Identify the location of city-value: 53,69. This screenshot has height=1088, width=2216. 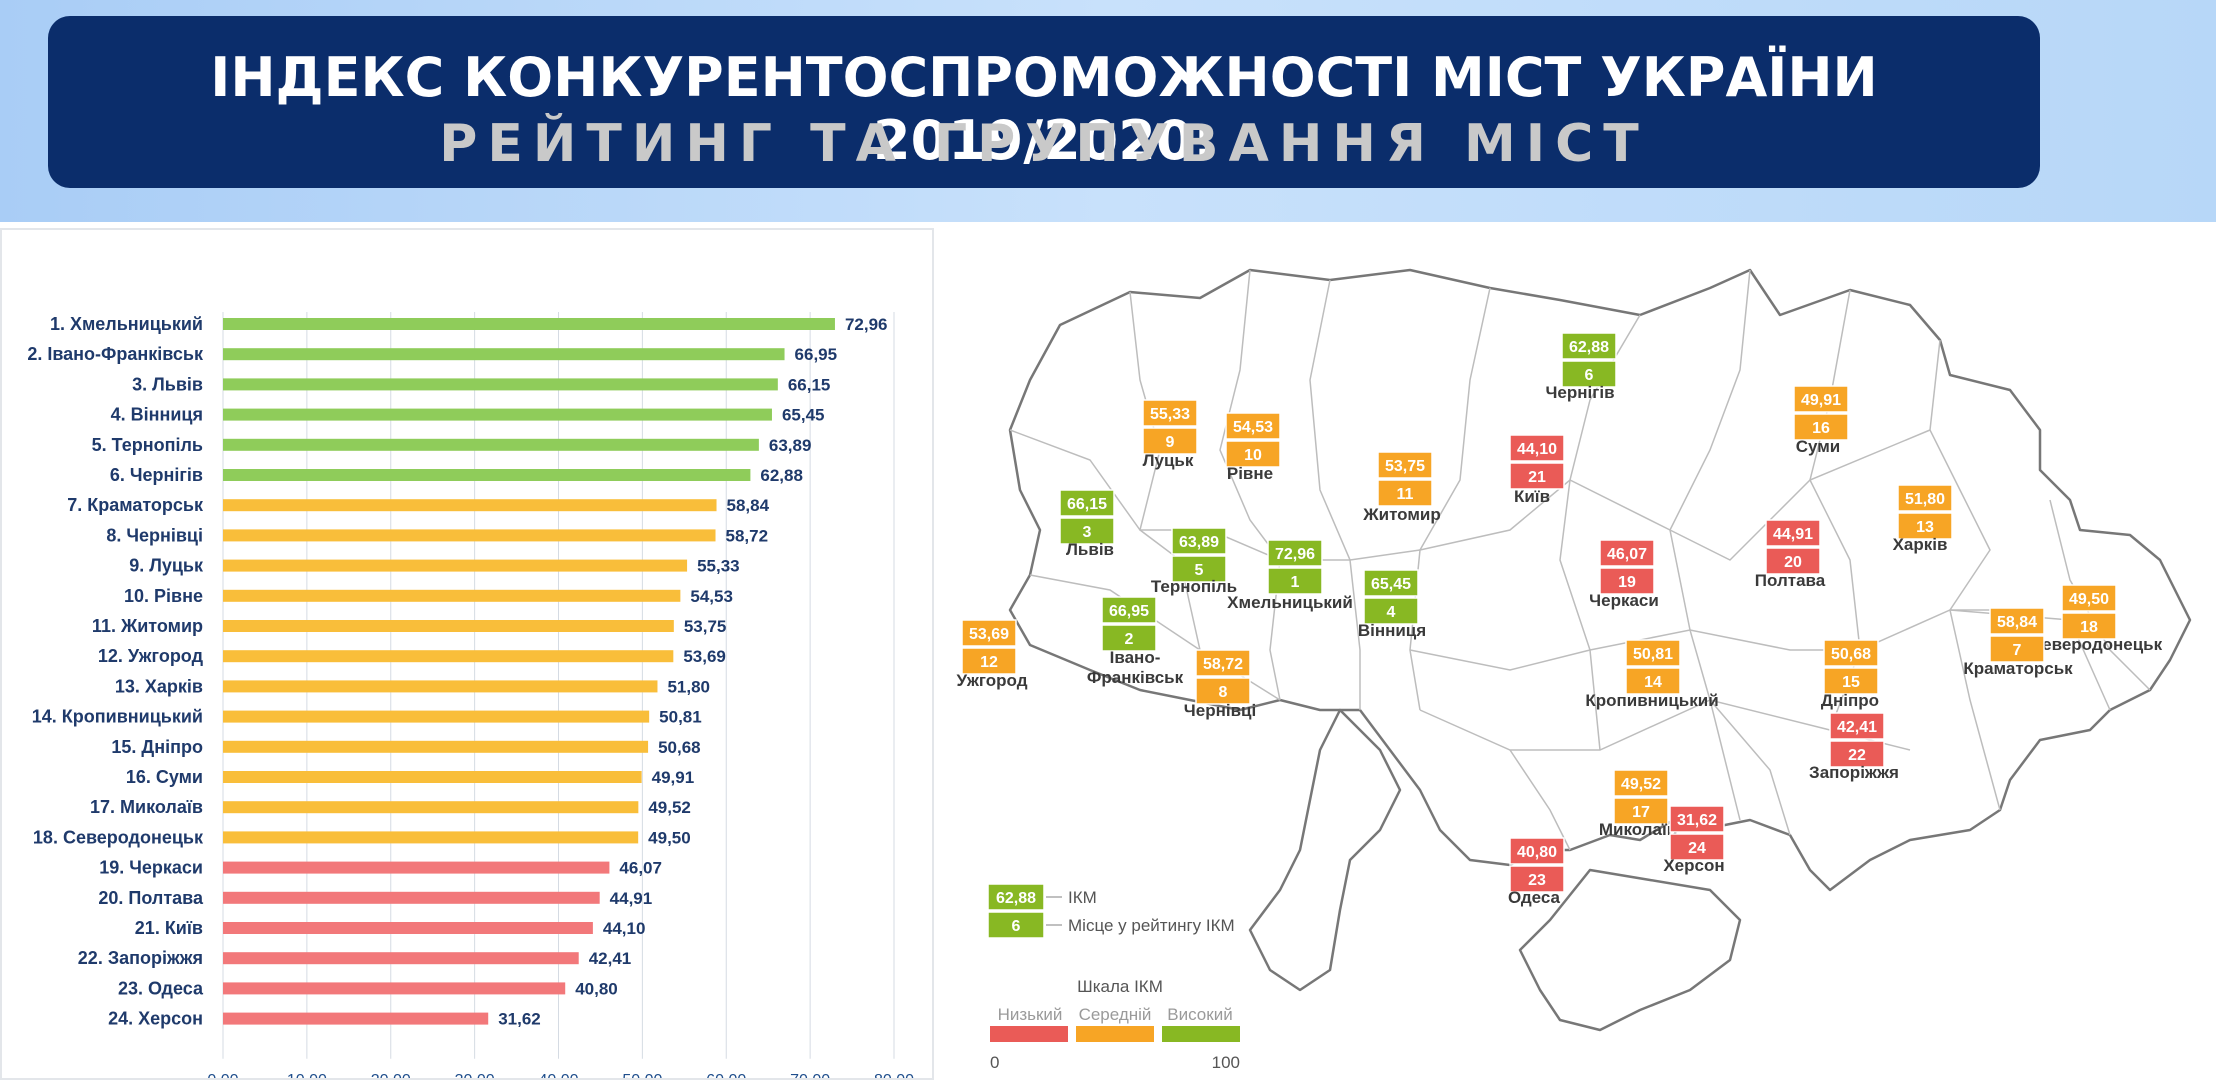
(989, 634).